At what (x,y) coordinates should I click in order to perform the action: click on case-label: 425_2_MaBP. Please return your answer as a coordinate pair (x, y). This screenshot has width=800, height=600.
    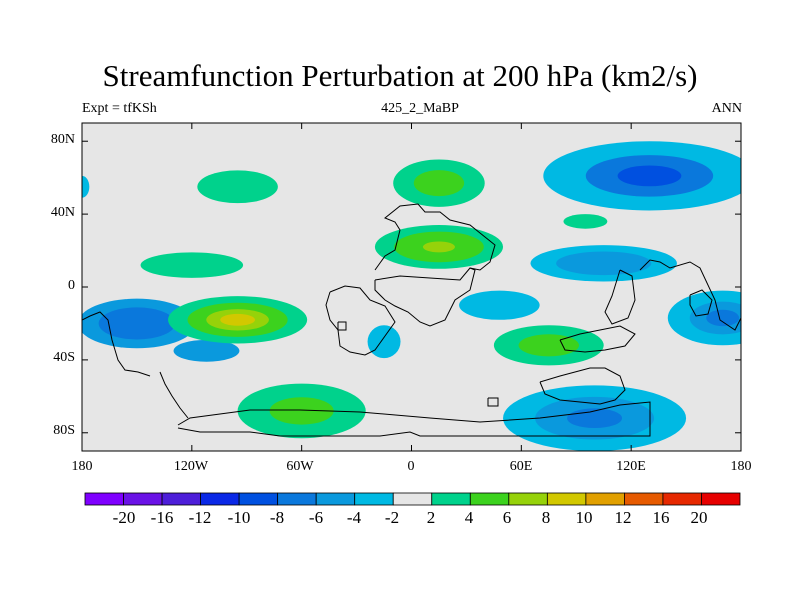
    Looking at the image, I should click on (420, 108).